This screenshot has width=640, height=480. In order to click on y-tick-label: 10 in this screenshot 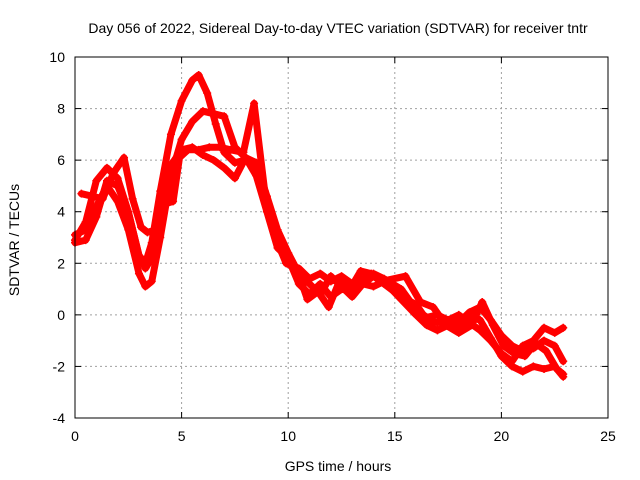, I will do `click(57, 57)`.